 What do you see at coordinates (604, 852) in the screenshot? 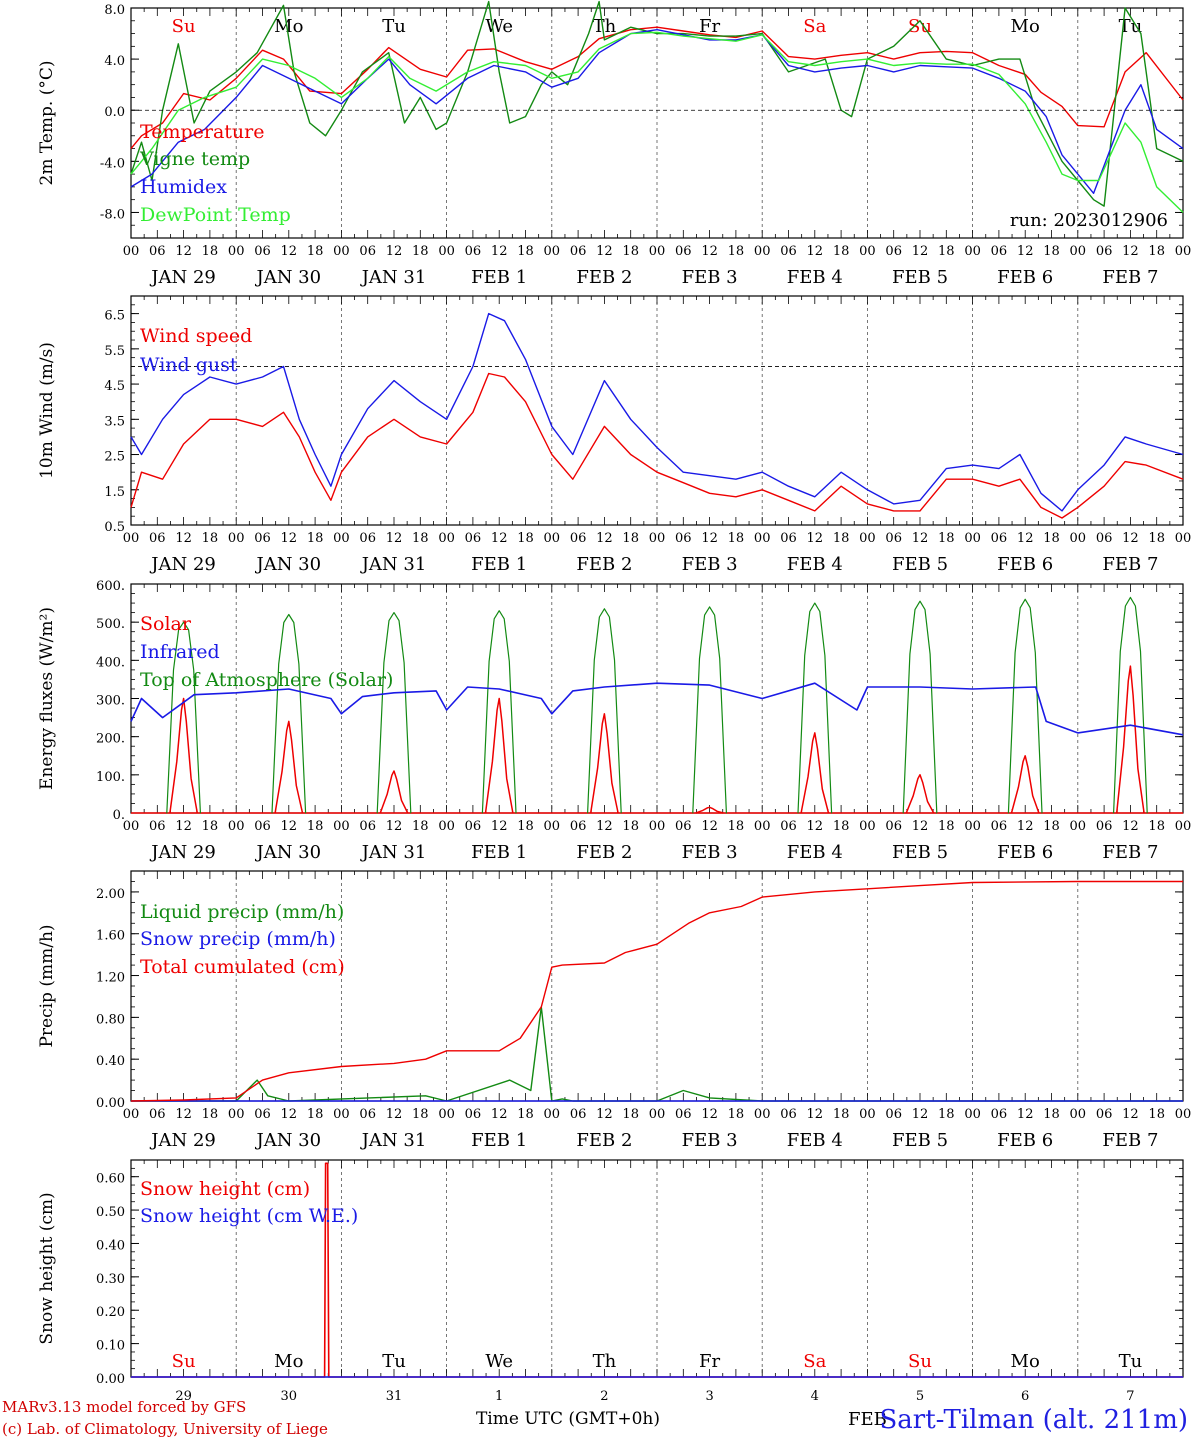
I see `x-date-label: FEB 2` at bounding box center [604, 852].